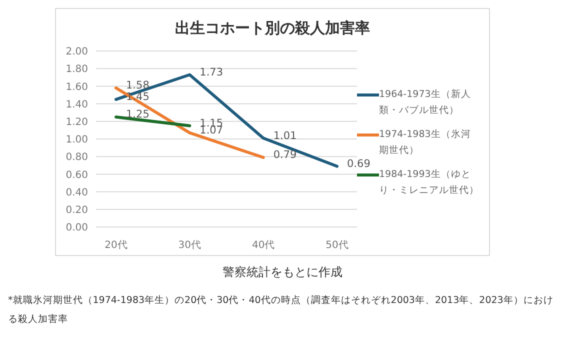 This screenshot has width=565, height=340. What do you see at coordinates (77, 70) in the screenshot?
I see `text: 1.80` at bounding box center [77, 70].